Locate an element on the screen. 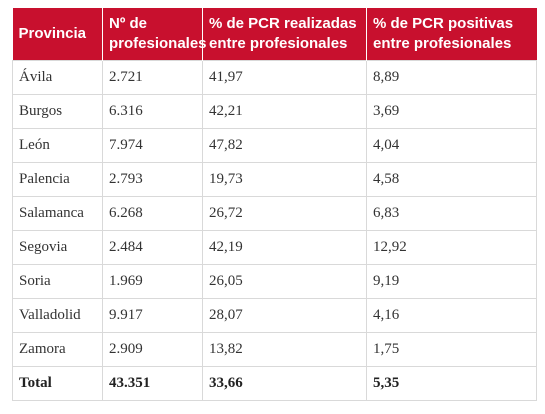  cell-pcr-realizadas: 26,72 is located at coordinates (284, 213).